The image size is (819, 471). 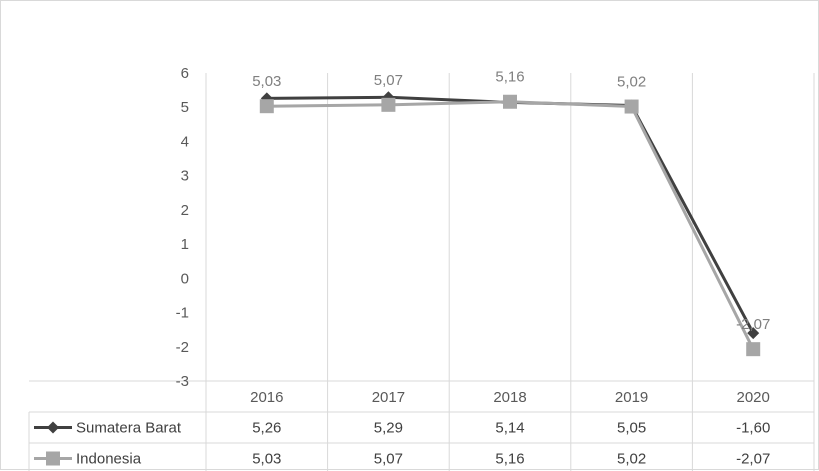 What do you see at coordinates (185, 210) in the screenshot?
I see `y-tick-label: 2` at bounding box center [185, 210].